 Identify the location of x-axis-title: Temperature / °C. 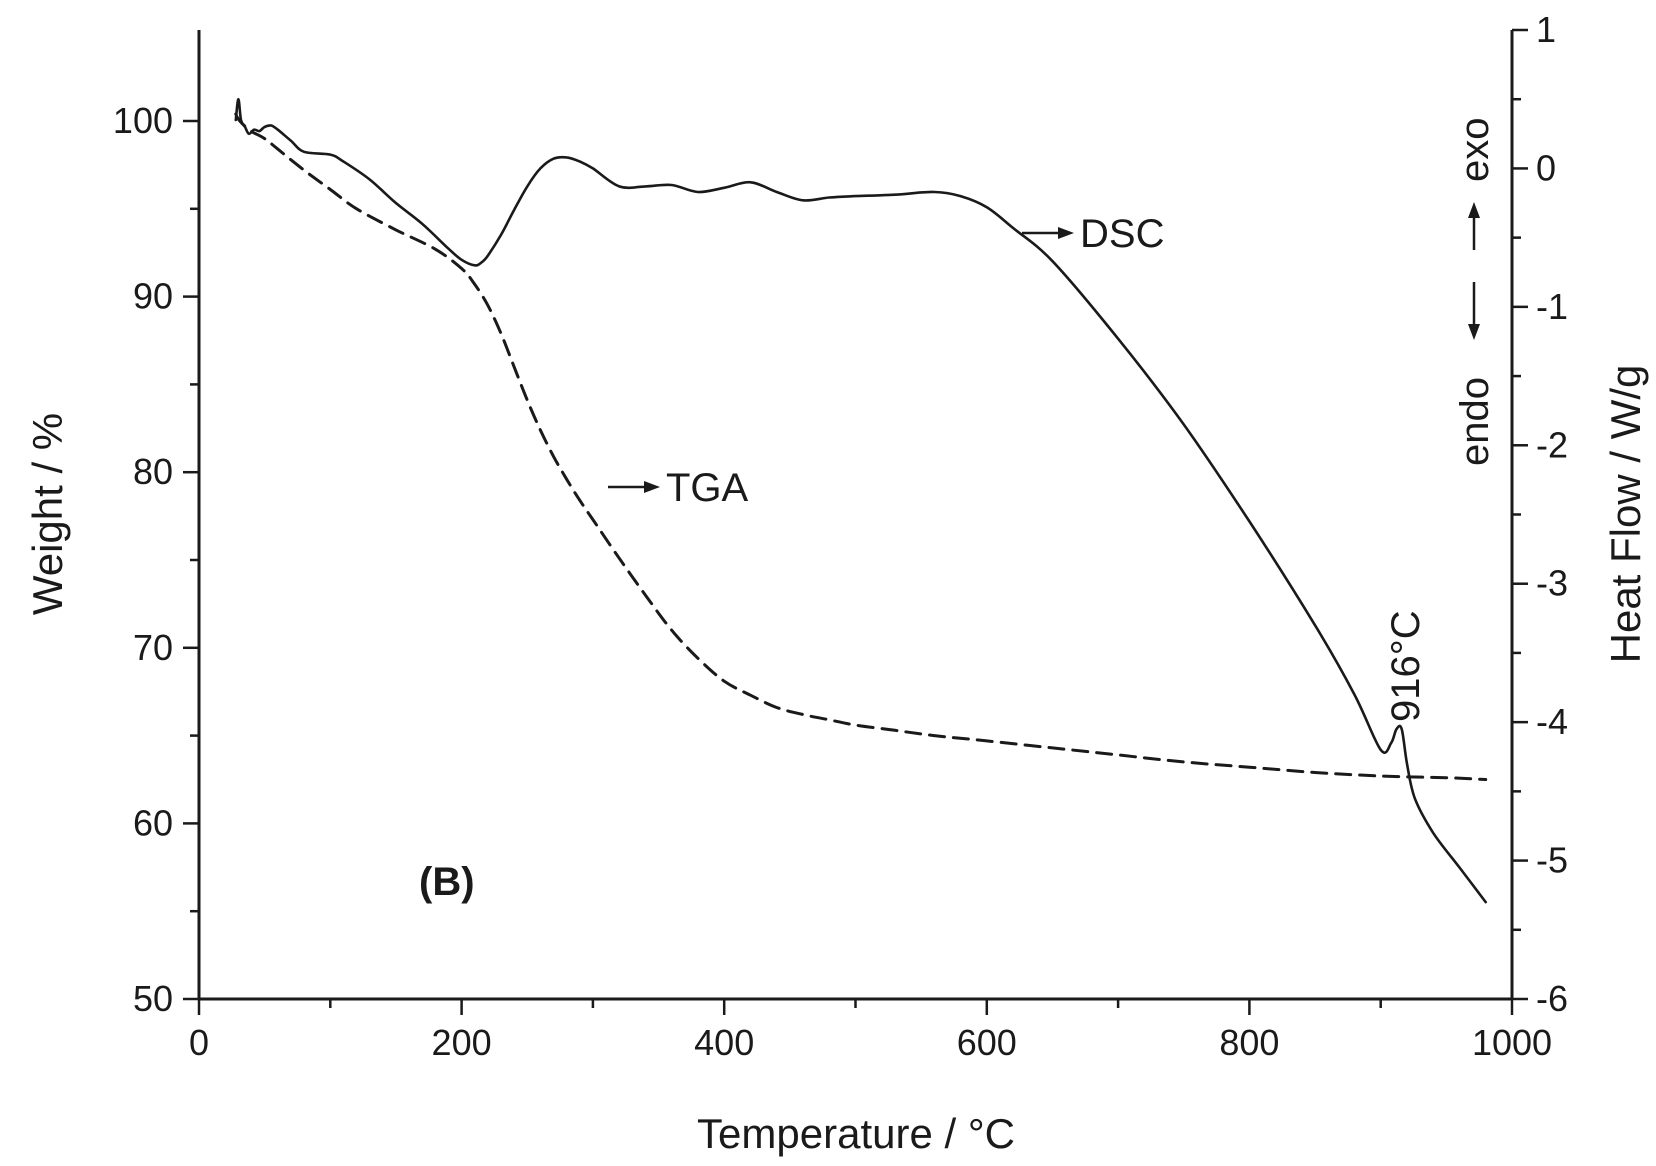
(856, 1133).